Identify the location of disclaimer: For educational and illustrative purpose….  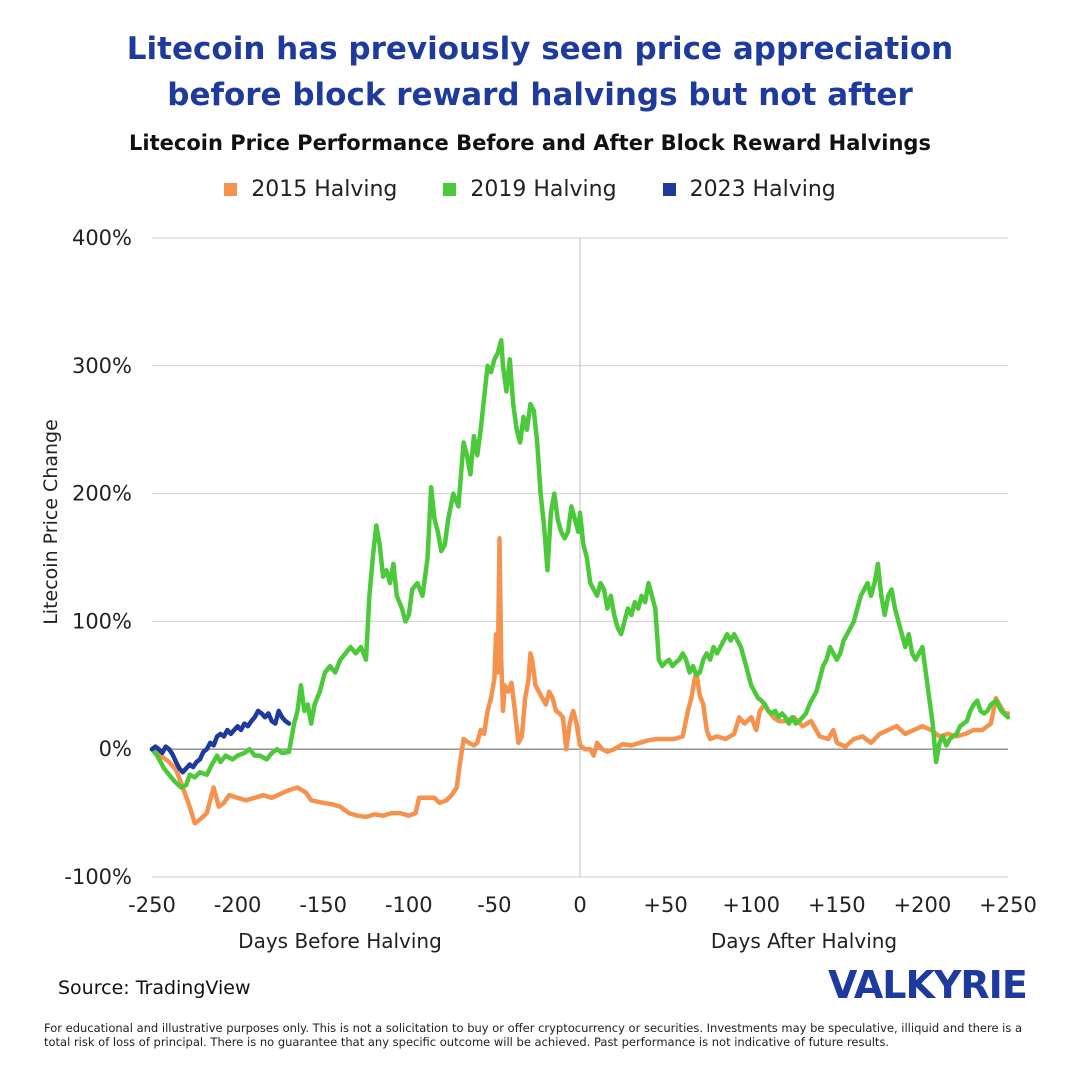
(533, 1035).